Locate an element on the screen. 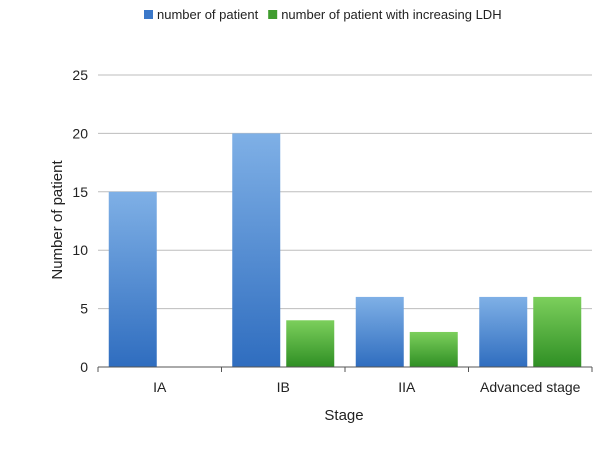 The width and height of the screenshot is (600, 463). y-tick-label-20: 20 is located at coordinates (80, 133).